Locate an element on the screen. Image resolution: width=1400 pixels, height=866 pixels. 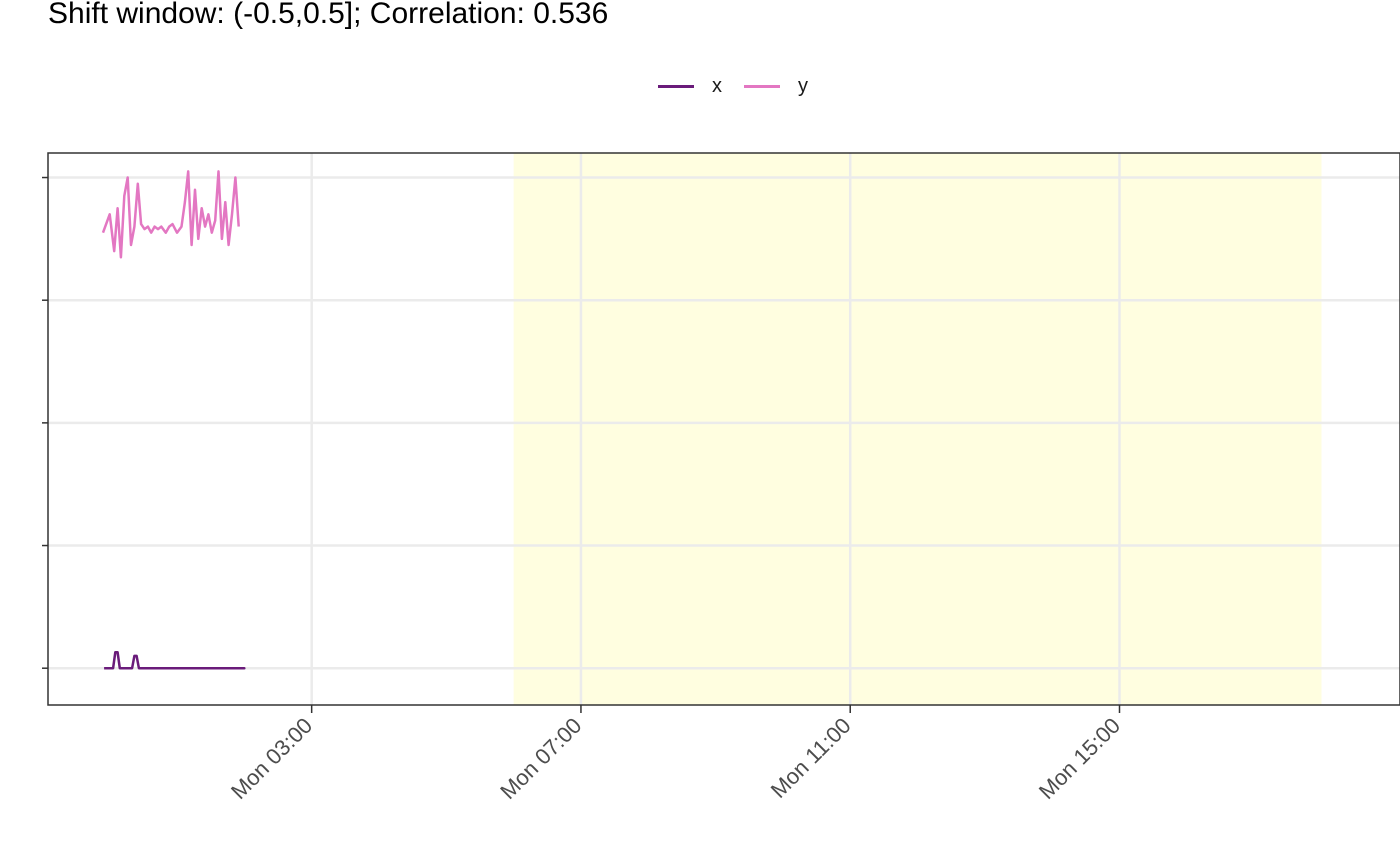
series-line-y is located at coordinates (170, 214).